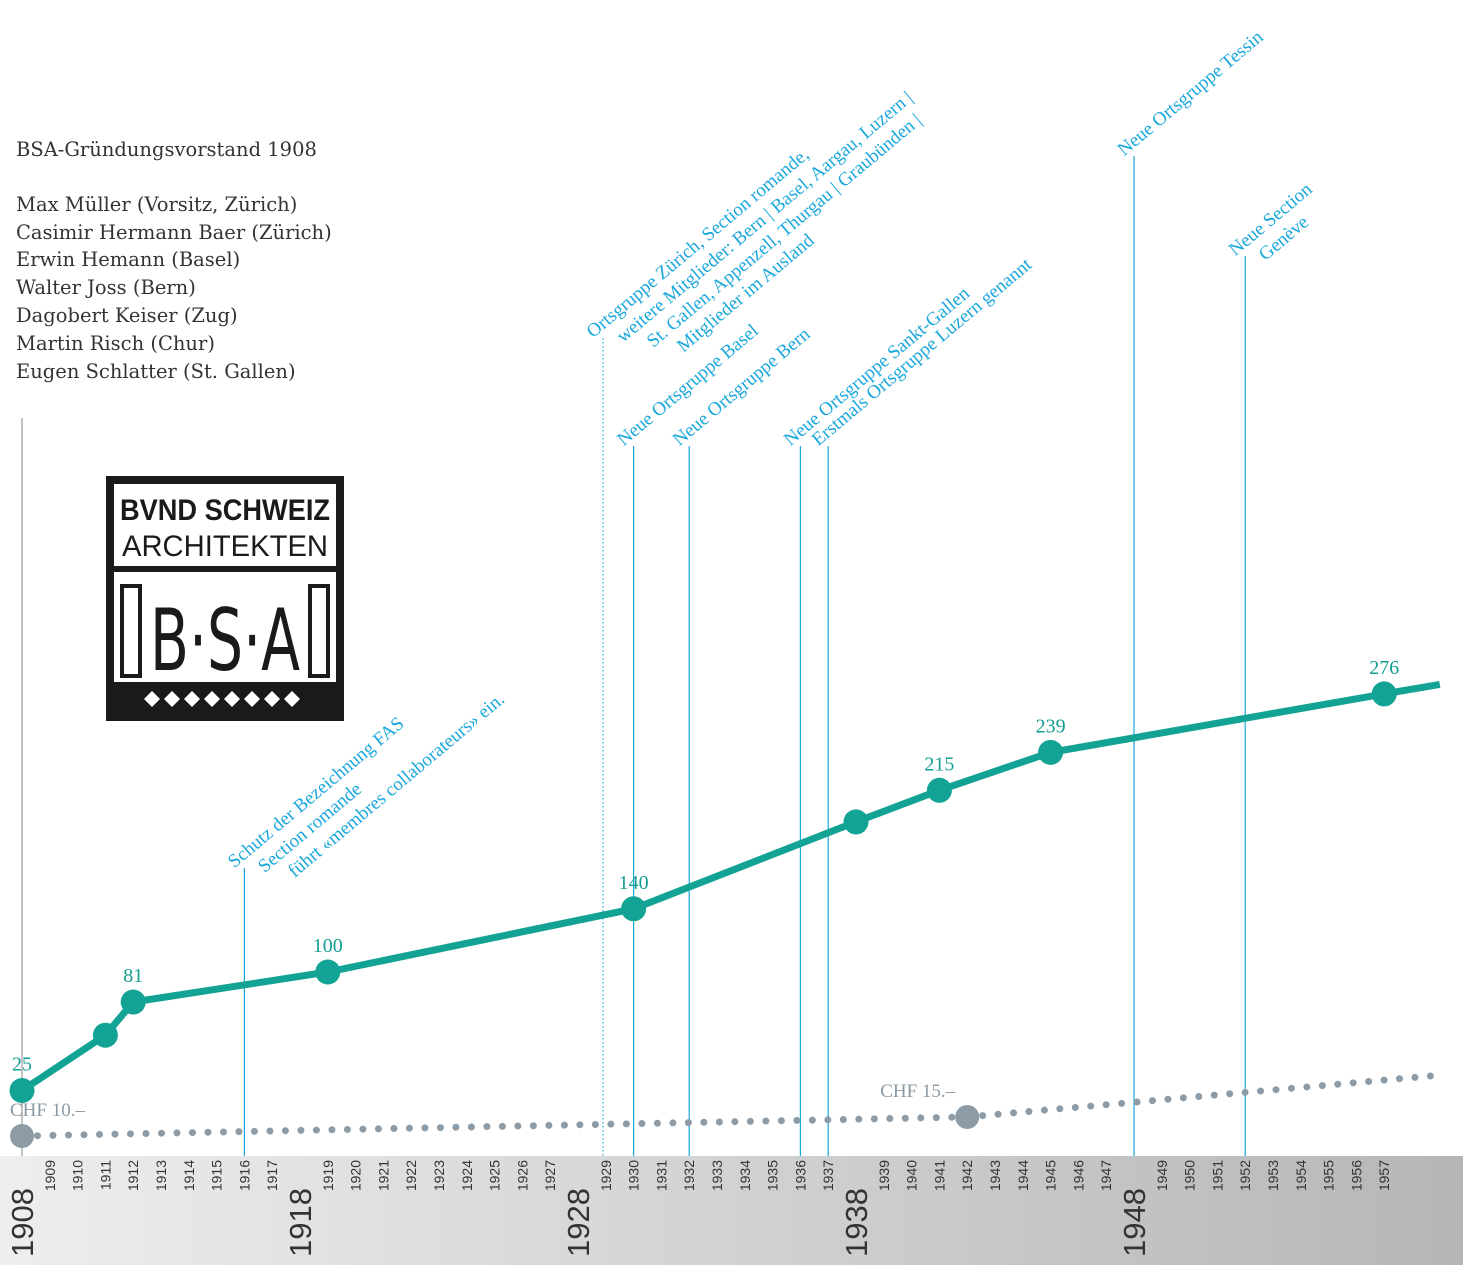  Describe the element at coordinates (856, 1222) in the screenshot. I see `decade-tick: 1938` at that location.